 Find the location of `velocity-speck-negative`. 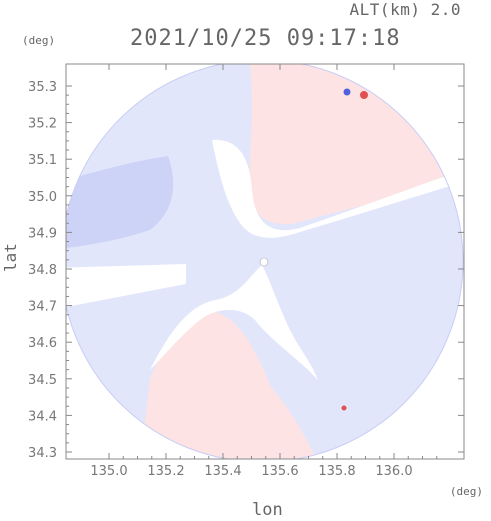

velocity-speck-negative is located at coordinates (347, 92).